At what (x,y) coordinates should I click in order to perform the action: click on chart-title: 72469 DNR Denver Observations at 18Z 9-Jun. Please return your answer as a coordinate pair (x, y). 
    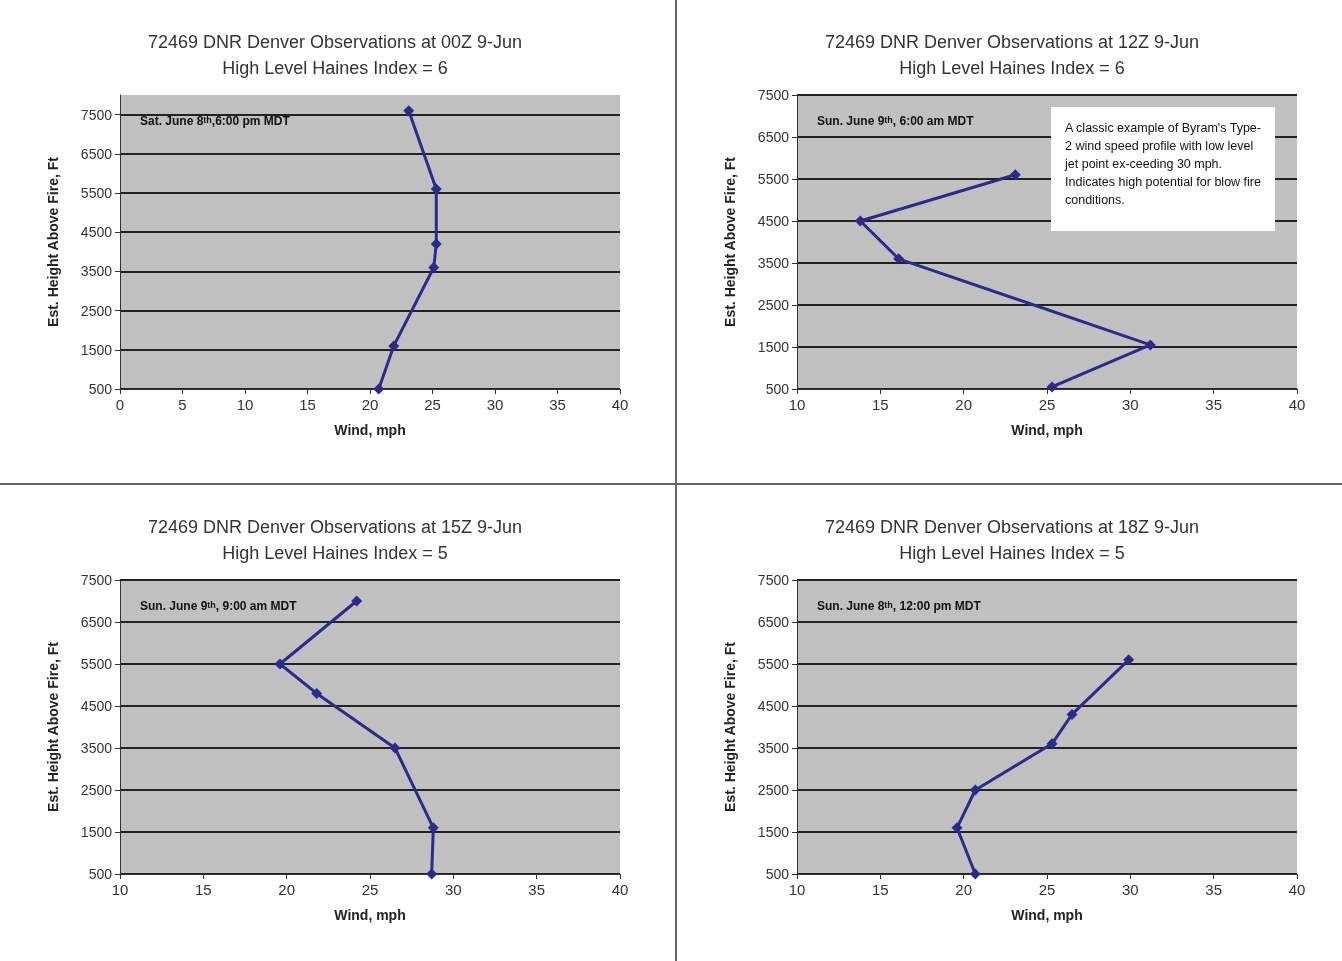
    Looking at the image, I should click on (1012, 527).